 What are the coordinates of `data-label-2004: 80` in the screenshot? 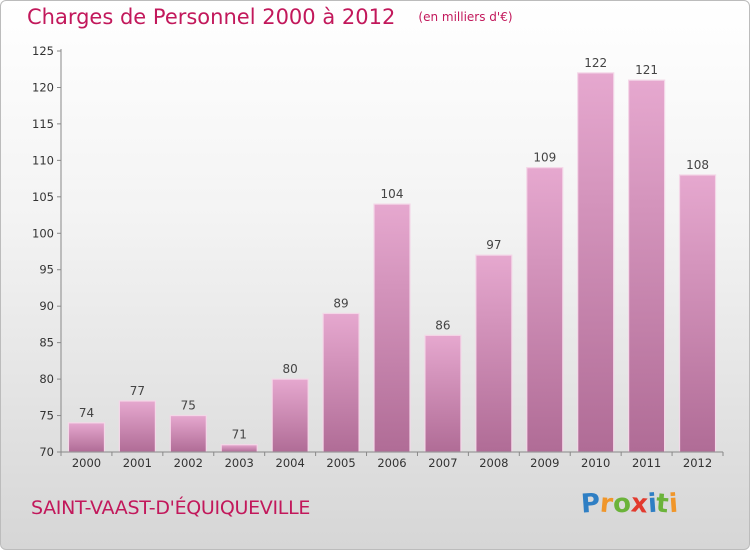 It's located at (290, 369).